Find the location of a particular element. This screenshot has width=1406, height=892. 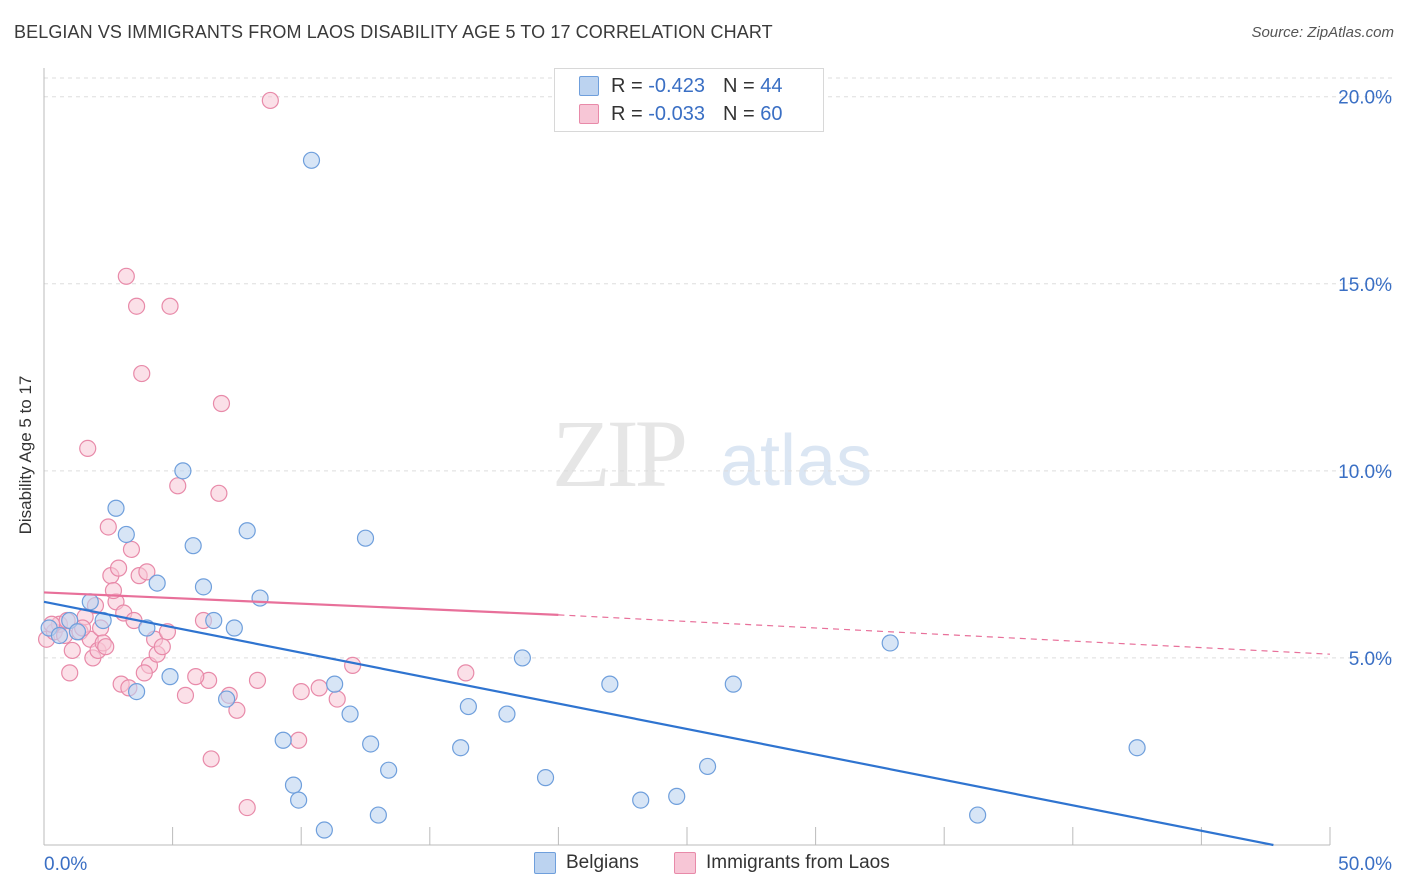

correlation-legend: R = -0.423 N = 44 R = -0.033 N = 60 is located at coordinates (689, 100).